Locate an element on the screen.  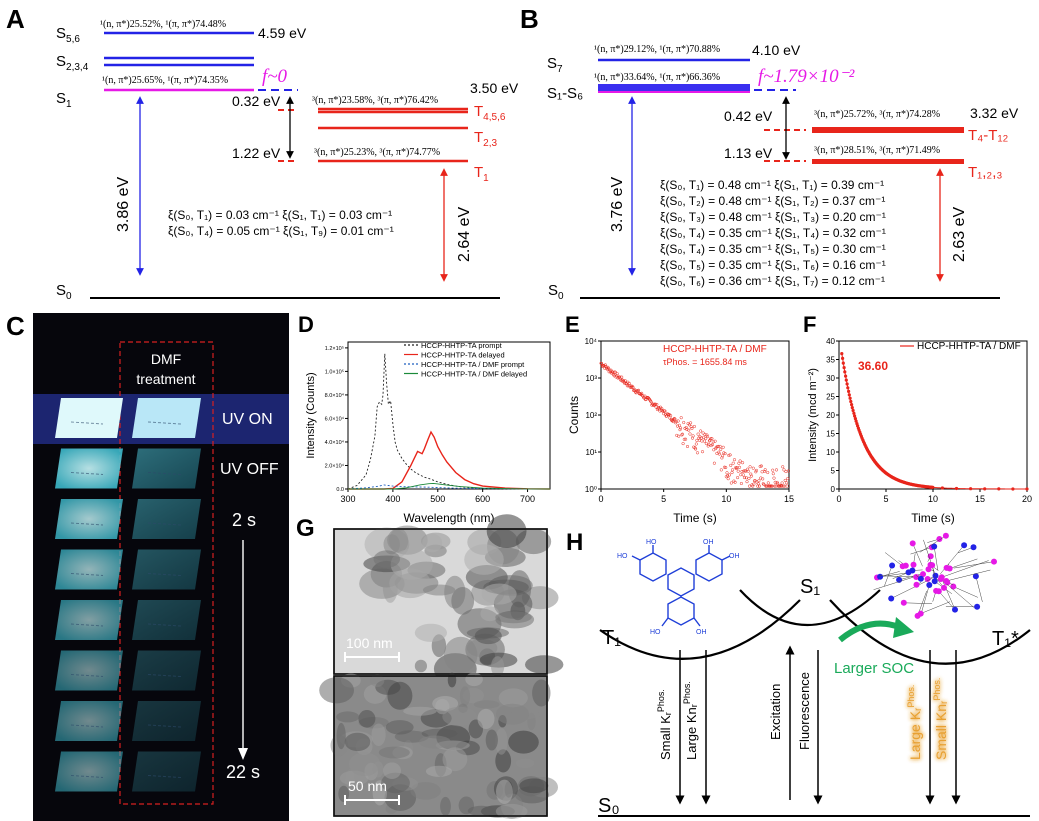
b-energy-t1: 2.63 eV is located at coordinates (959, 234).